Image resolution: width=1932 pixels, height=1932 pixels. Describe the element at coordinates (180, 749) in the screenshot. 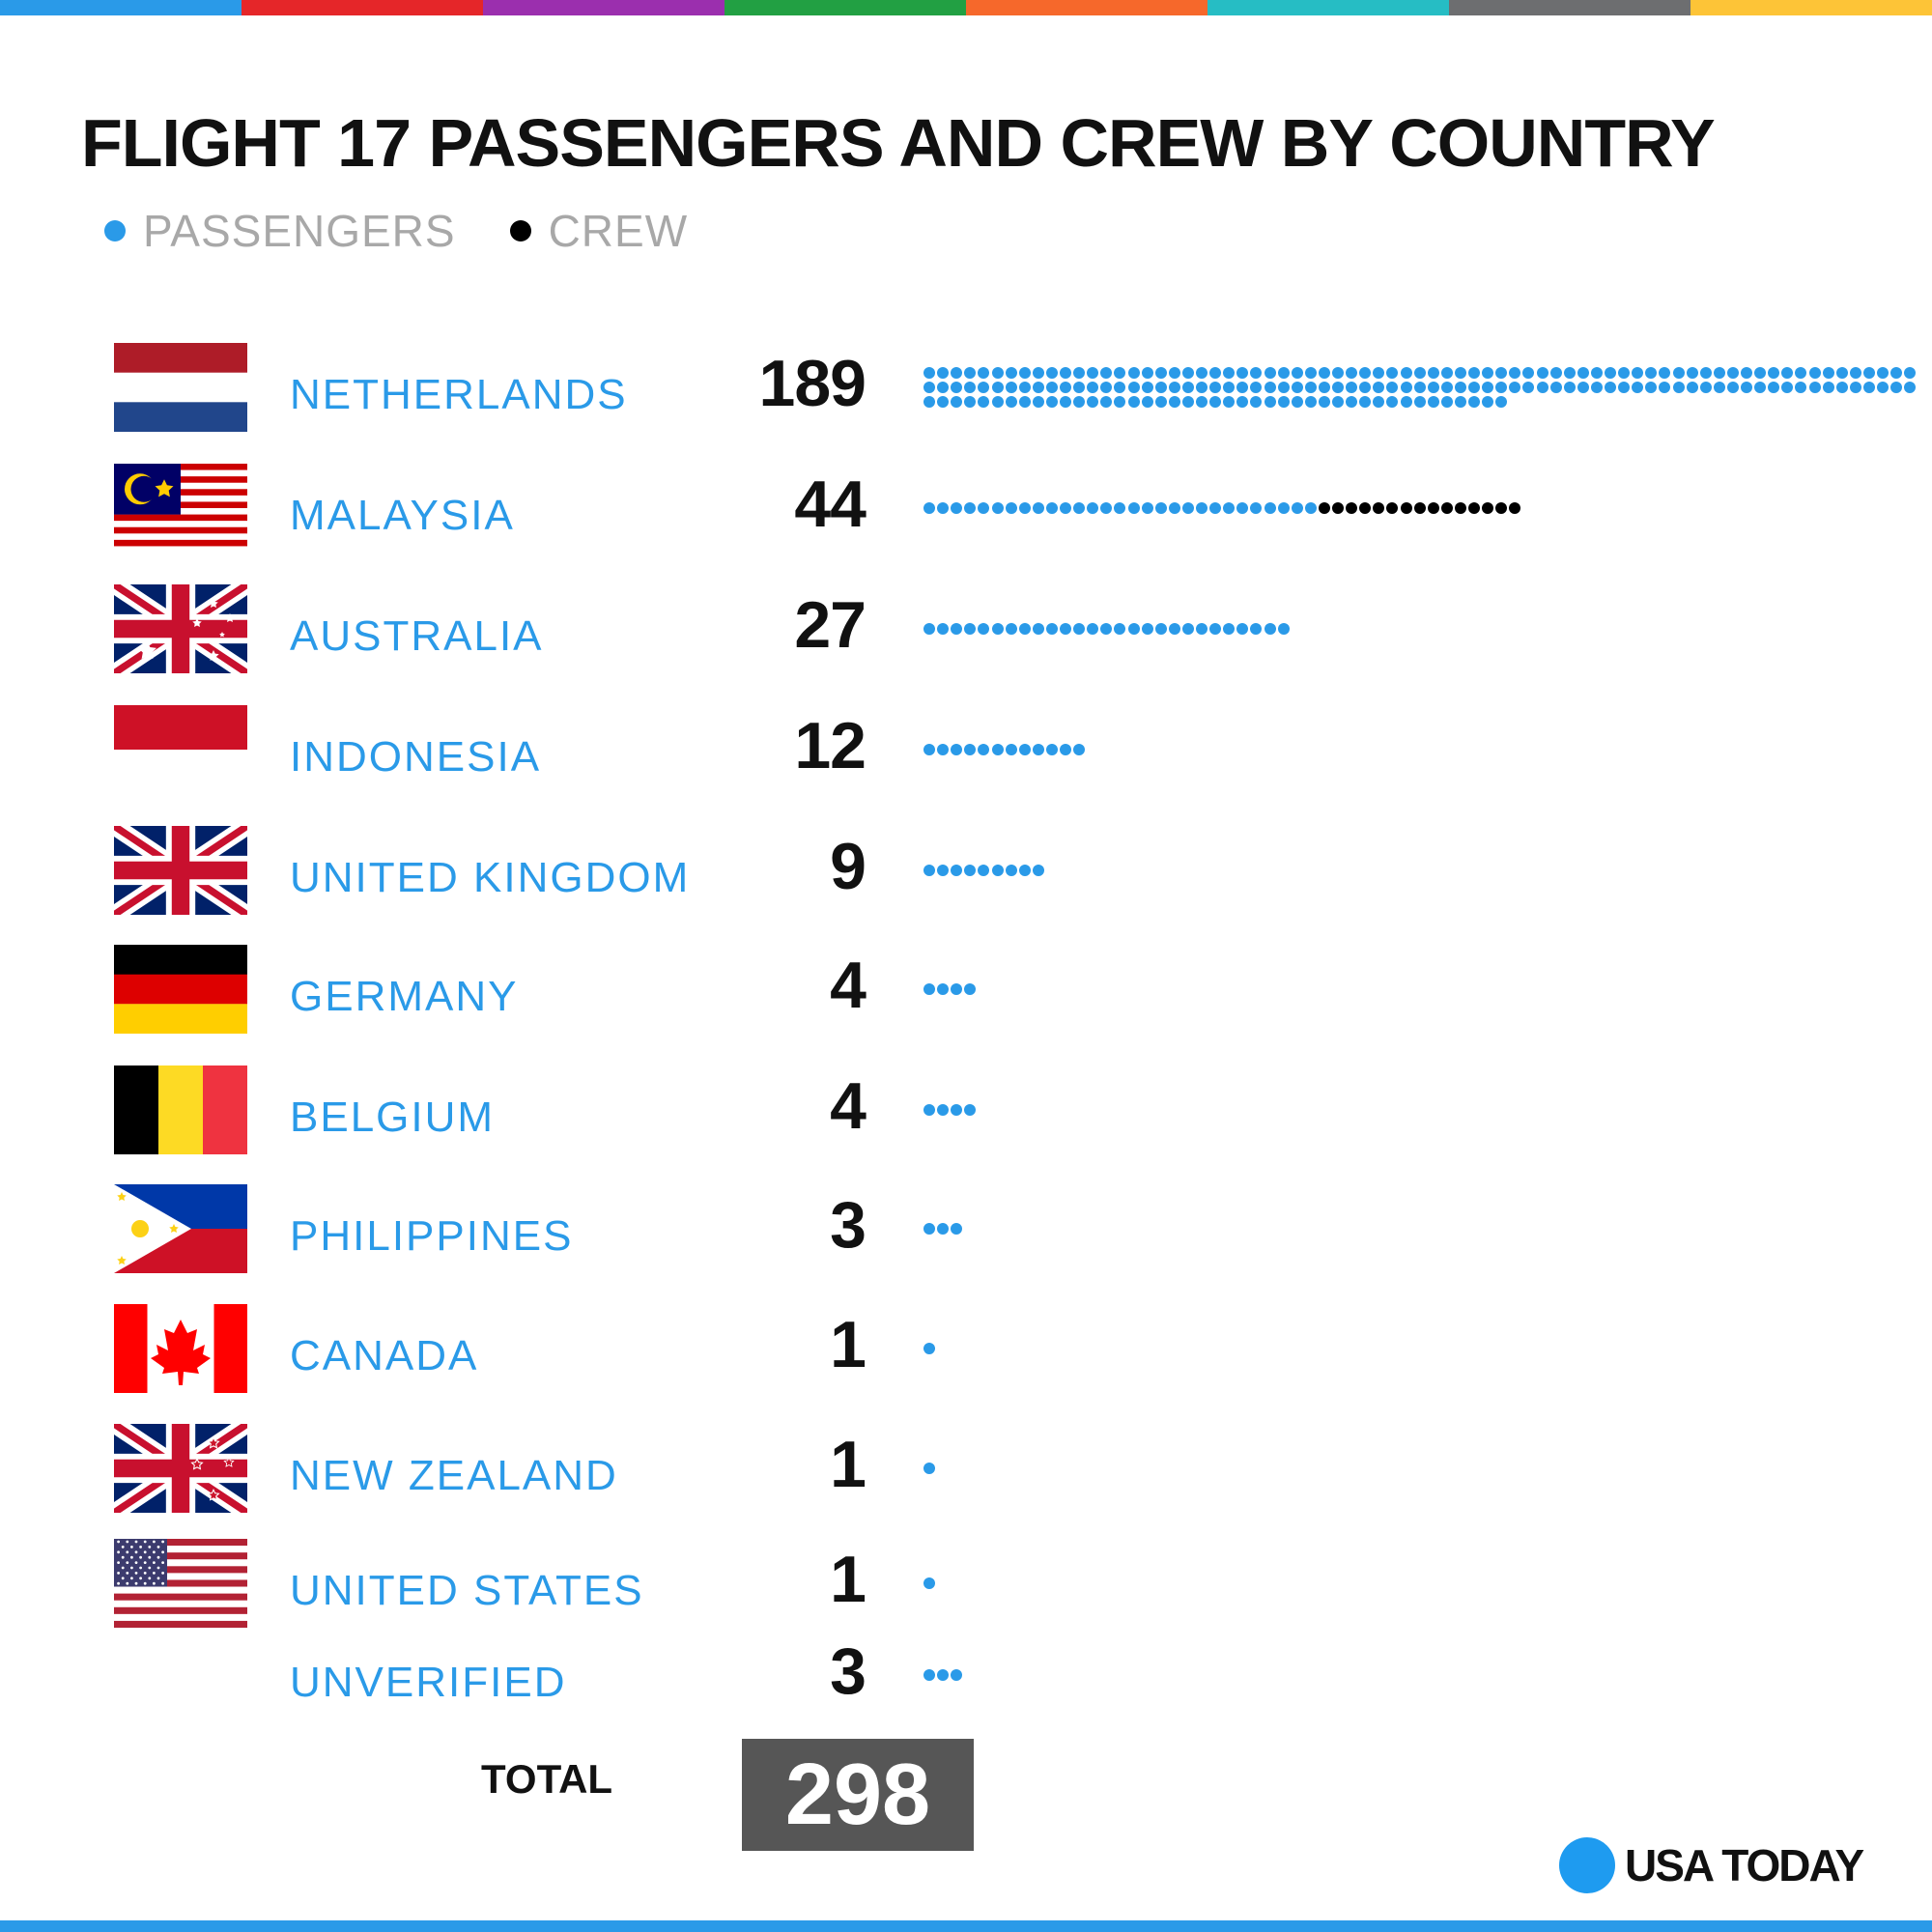

I see `indonesia-flag-icon` at that location.